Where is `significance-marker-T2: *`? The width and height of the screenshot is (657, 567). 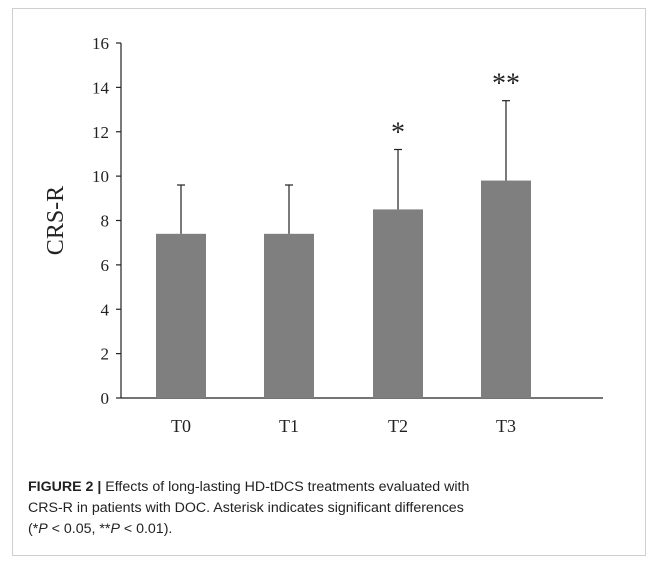
significance-marker-T2: * is located at coordinates (398, 133).